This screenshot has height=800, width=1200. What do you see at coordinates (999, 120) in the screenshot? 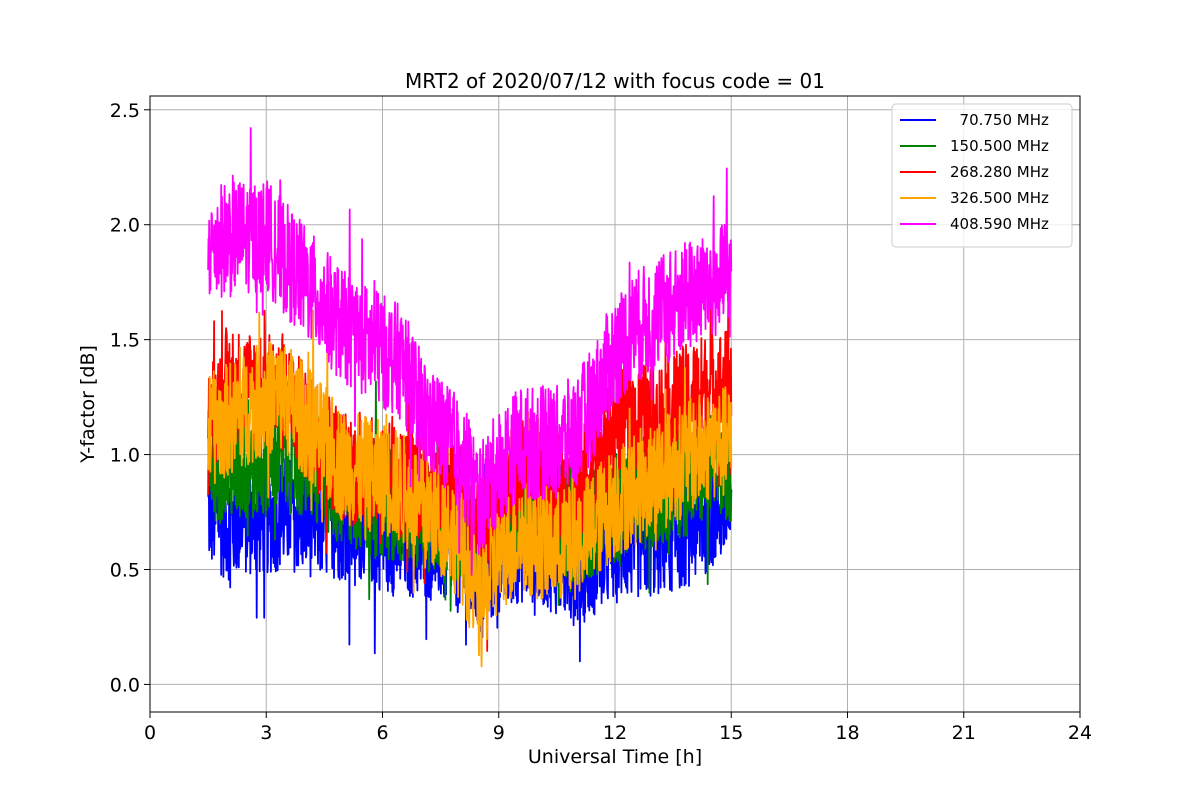
I see `legend-label: 70.750 MHz` at bounding box center [999, 120].